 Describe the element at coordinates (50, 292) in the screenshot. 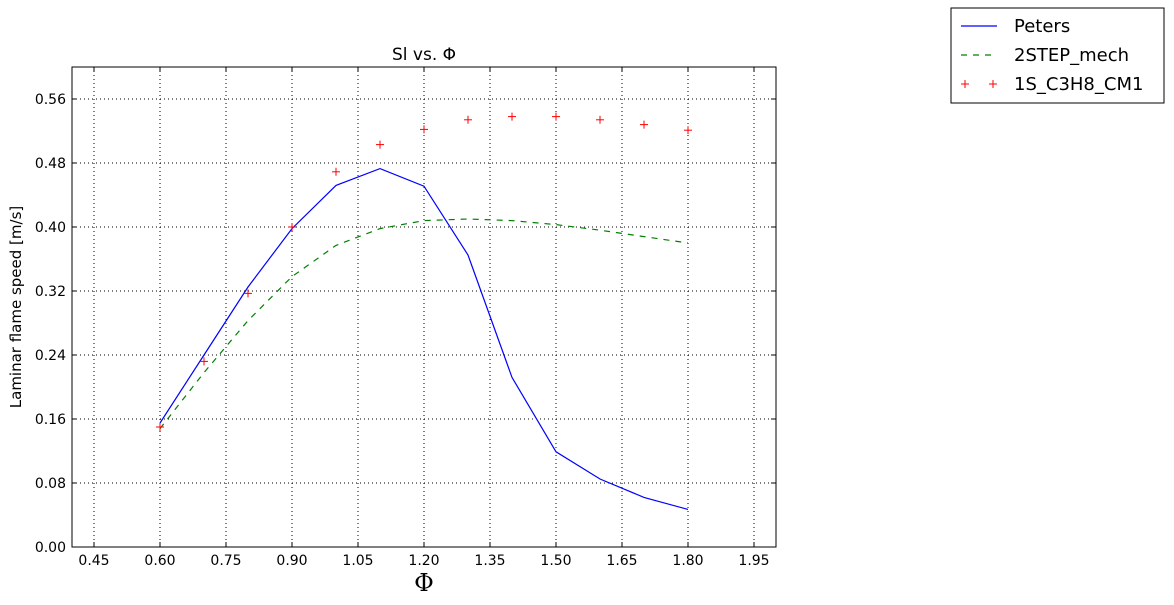

I see `y-tick-label: 0.32` at that location.